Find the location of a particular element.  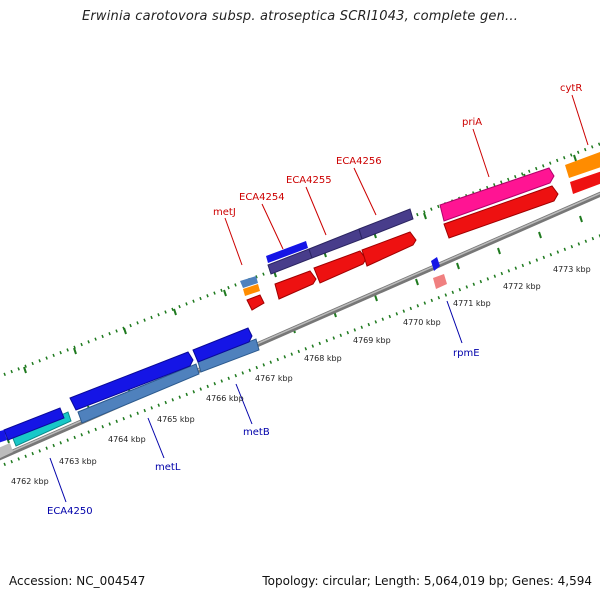

ruler-label: 4762 kbp is located at coordinates (30, 481).